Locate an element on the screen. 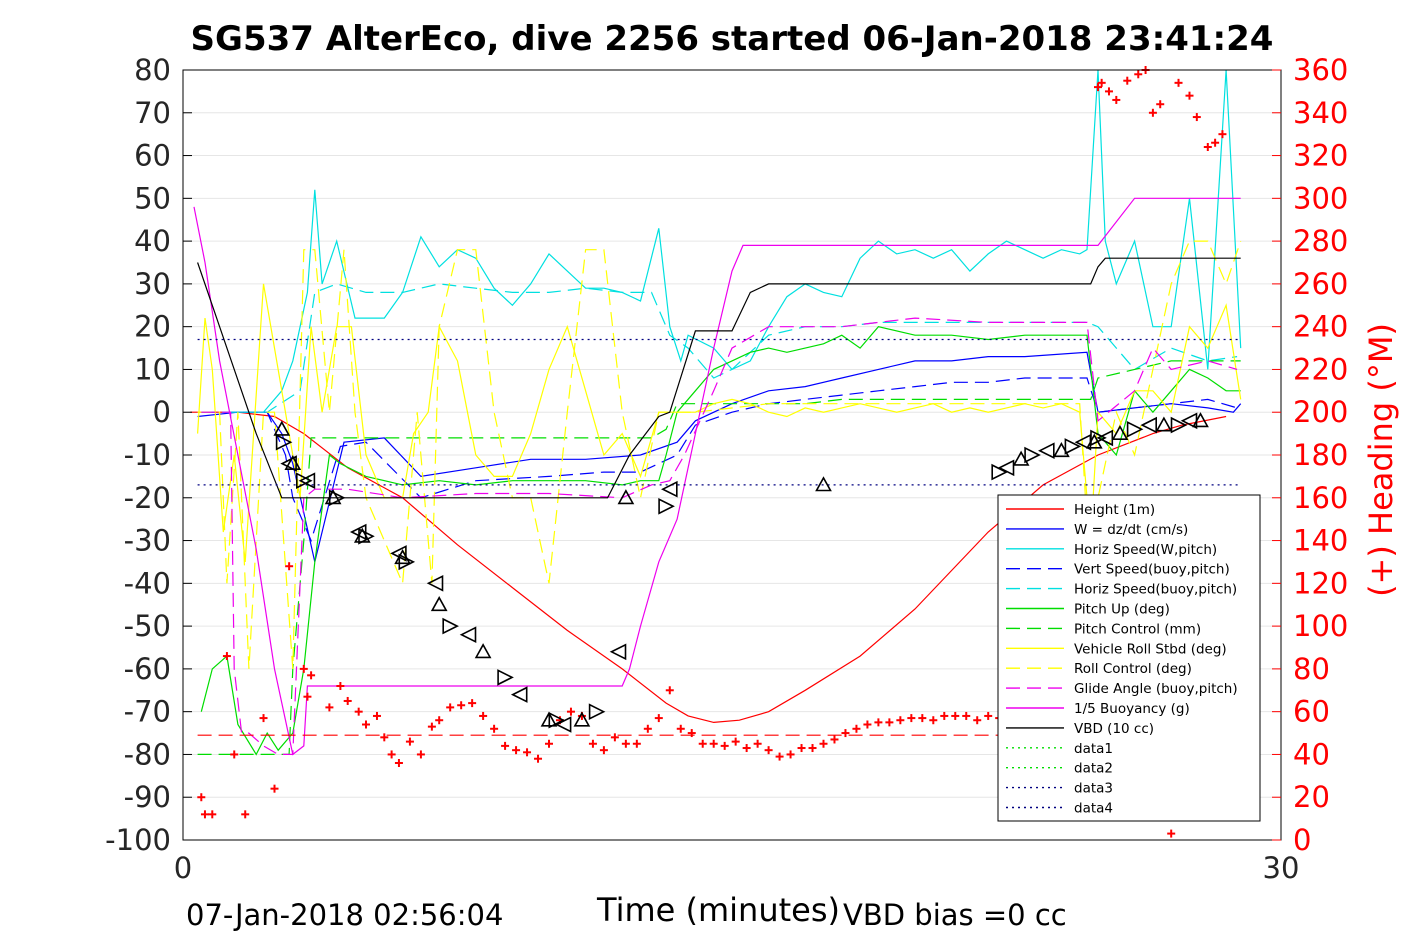 This screenshot has width=1417, height=945. legend-label: Roll Control (deg) is located at coordinates (1133, 669).